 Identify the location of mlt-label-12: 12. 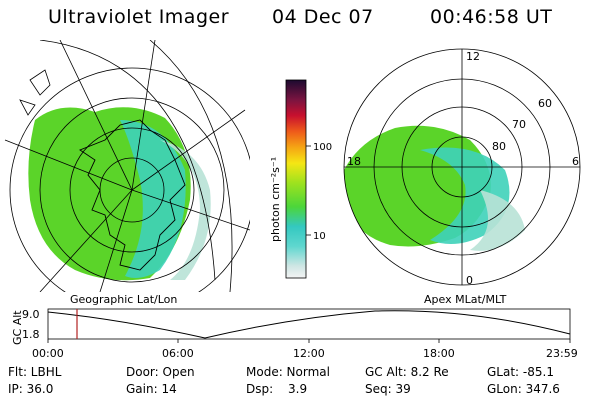
(473, 56).